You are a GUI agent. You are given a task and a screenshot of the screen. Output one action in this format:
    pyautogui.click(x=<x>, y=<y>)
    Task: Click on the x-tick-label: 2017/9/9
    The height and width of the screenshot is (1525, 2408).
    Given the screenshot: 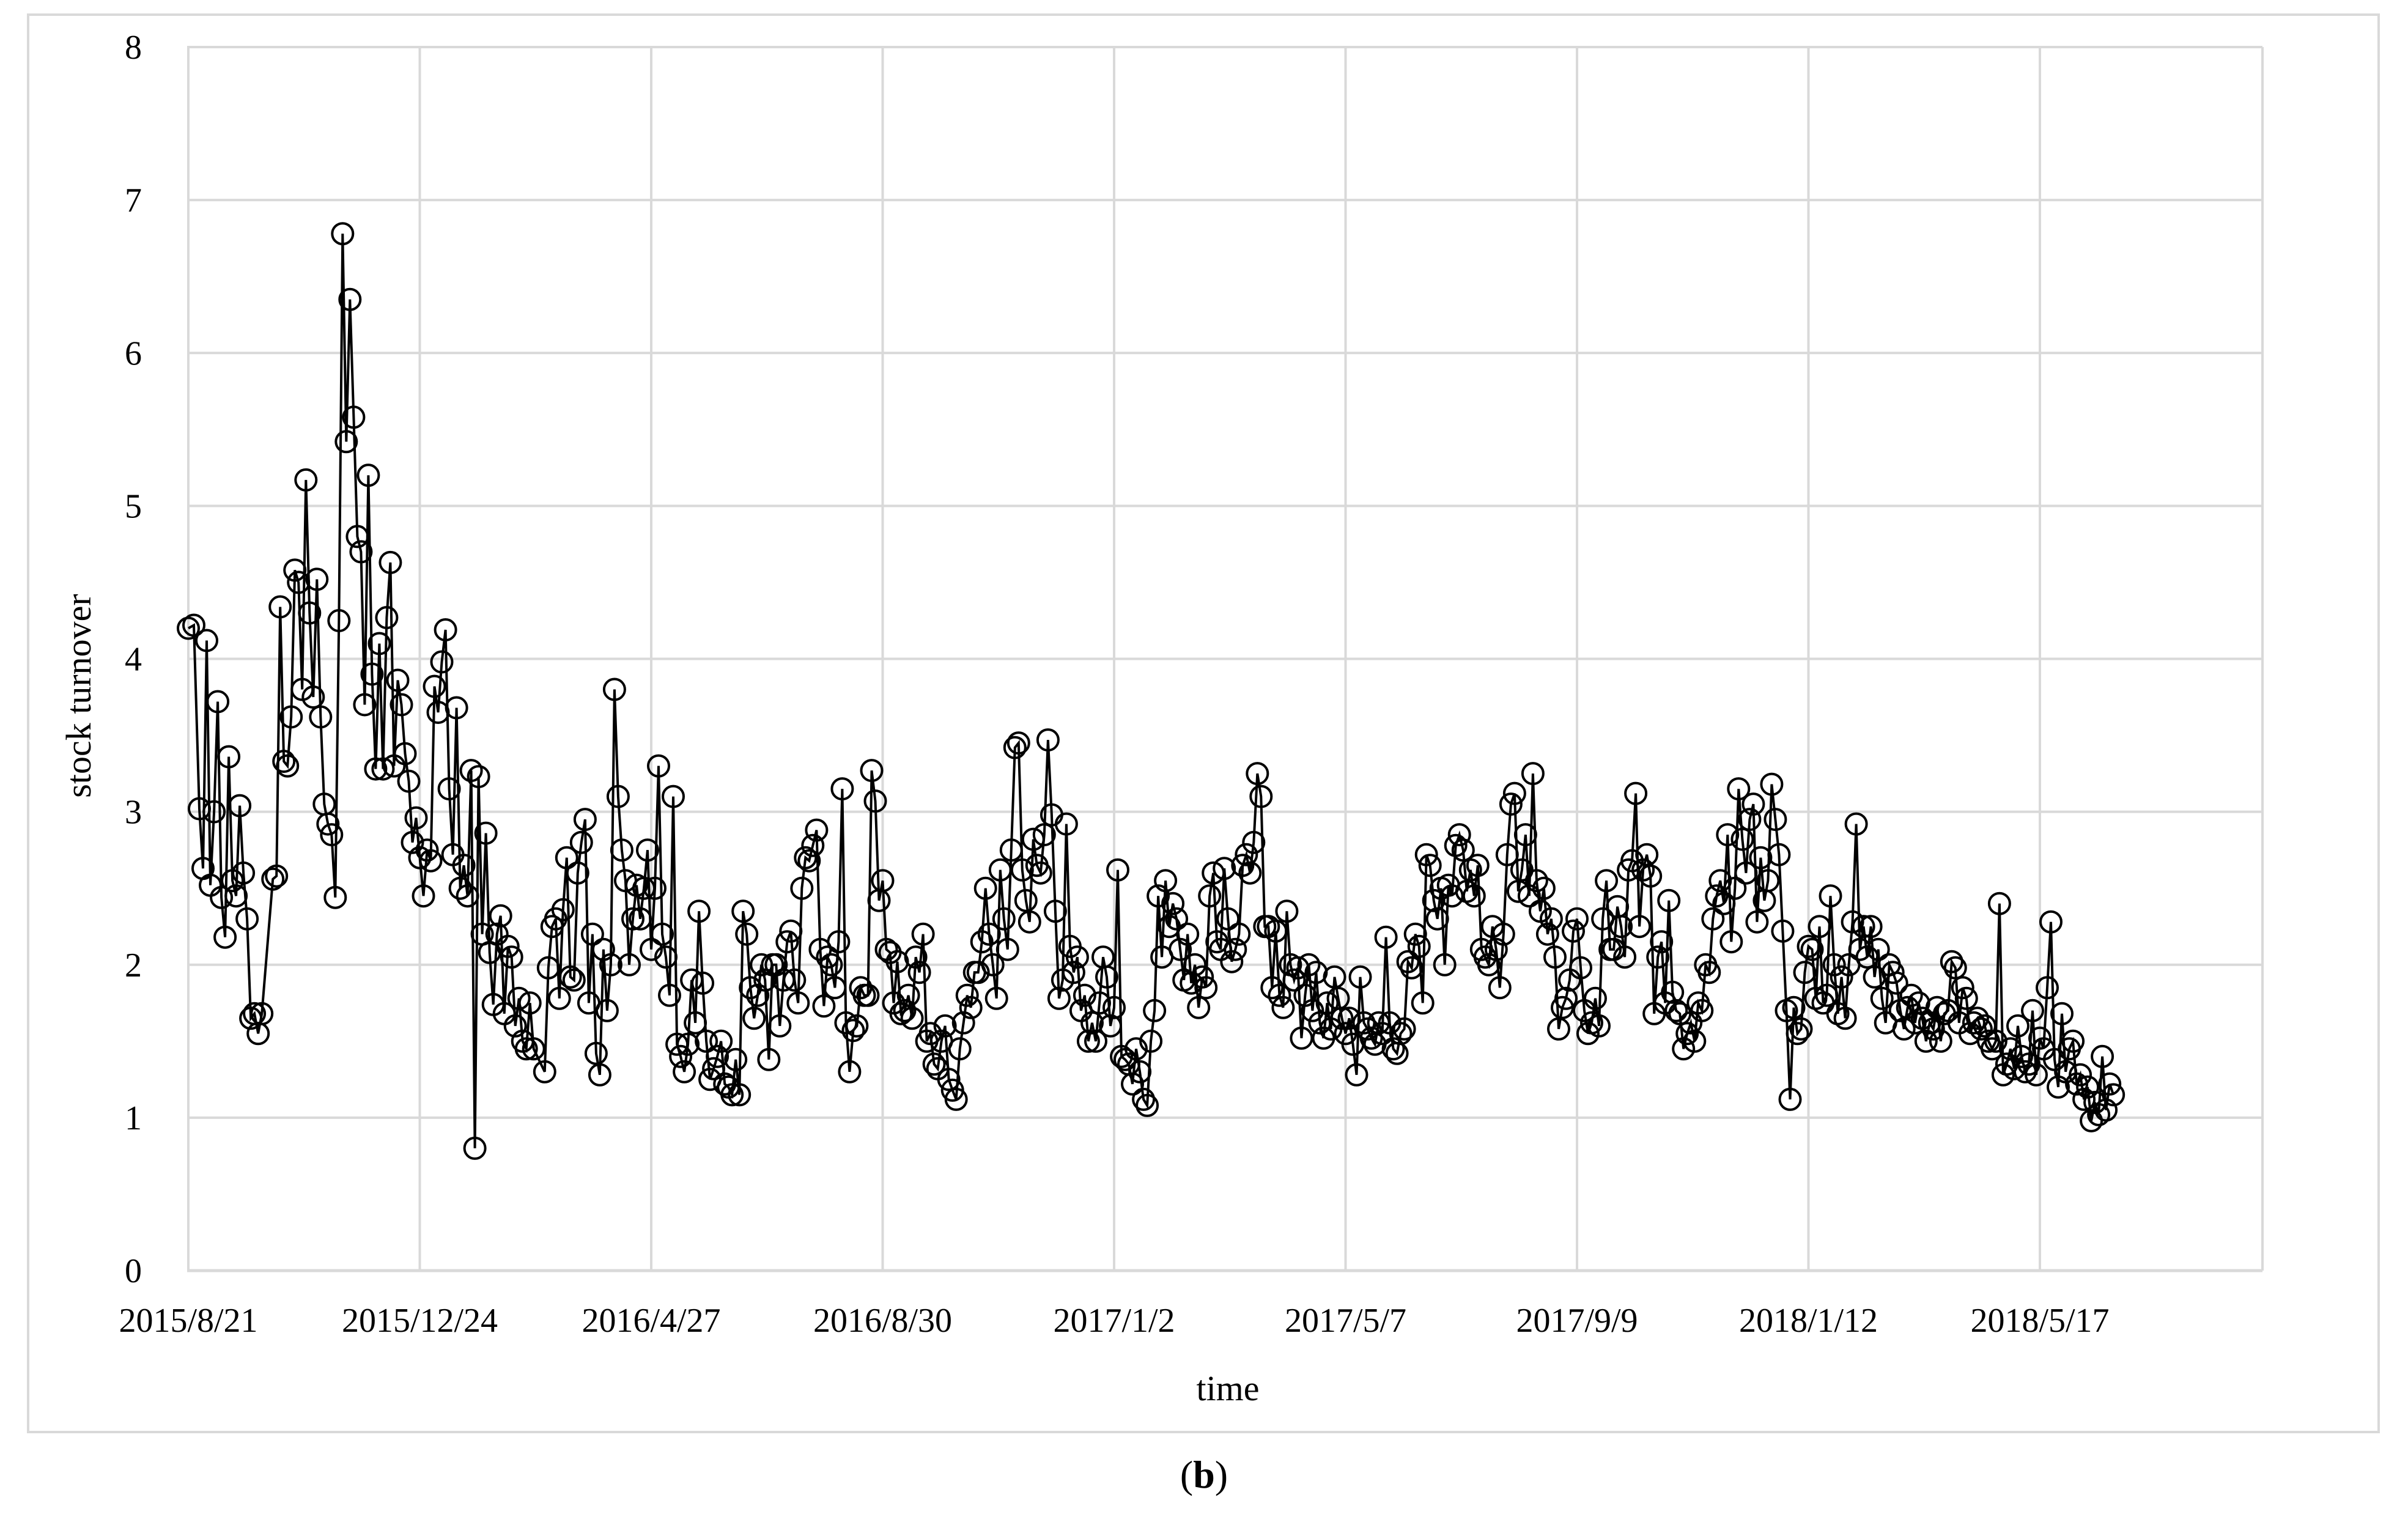 What is the action you would take?
    pyautogui.click(x=1577, y=1321)
    